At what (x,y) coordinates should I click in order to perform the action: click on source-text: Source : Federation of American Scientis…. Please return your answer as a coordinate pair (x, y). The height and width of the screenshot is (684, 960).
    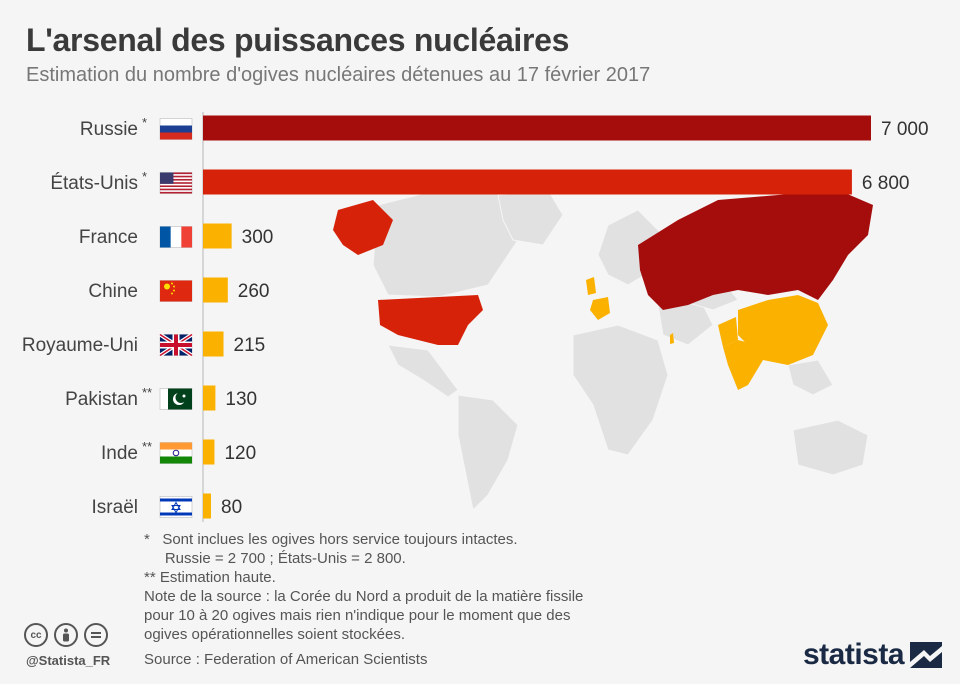
    Looking at the image, I should click on (286, 659).